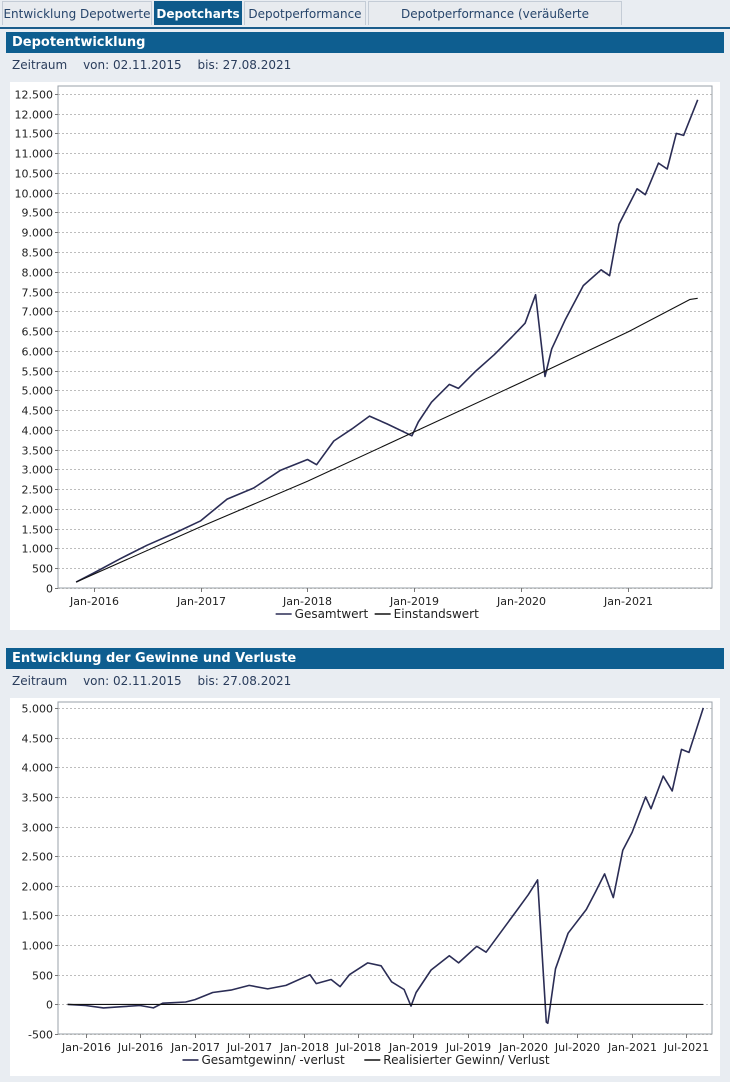  What do you see at coordinates (466, 1060) in the screenshot?
I see `legend-label: Realisierter Gewinn/ Verlust` at bounding box center [466, 1060].